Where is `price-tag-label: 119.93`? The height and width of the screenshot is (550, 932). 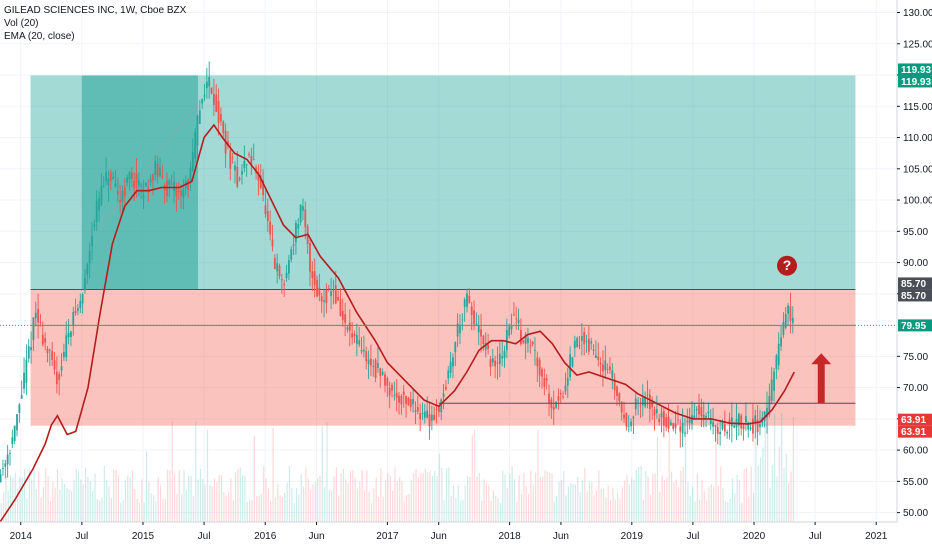
price-tag-label: 119.93 is located at coordinates (916, 82).